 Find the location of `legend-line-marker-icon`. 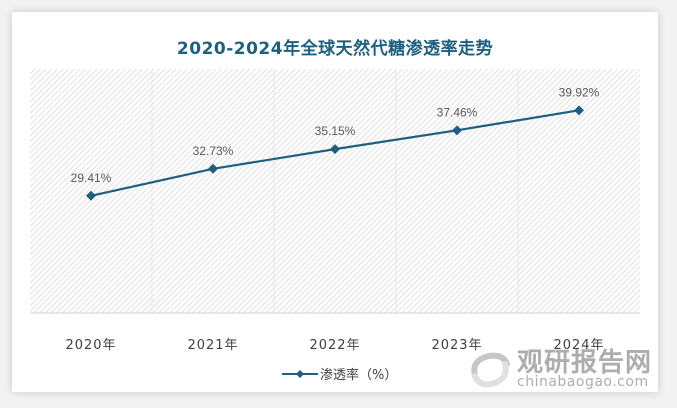

legend-line-marker-icon is located at coordinates (300, 373).